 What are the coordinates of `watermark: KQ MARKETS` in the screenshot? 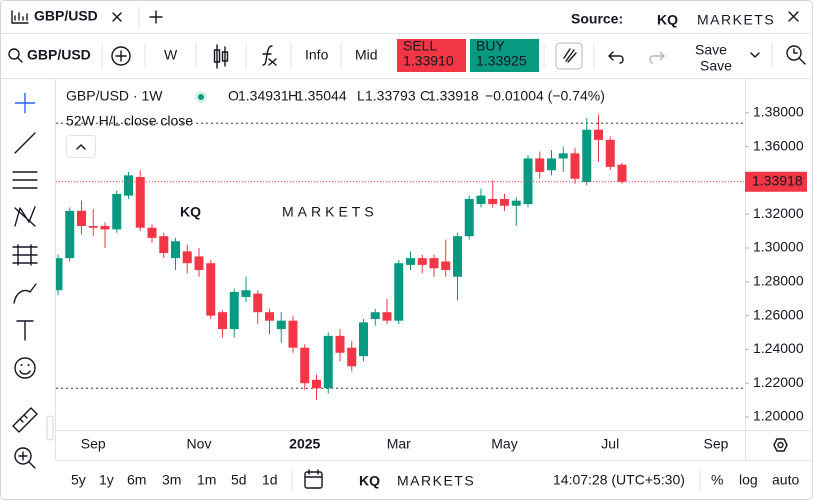 It's located at (279, 212).